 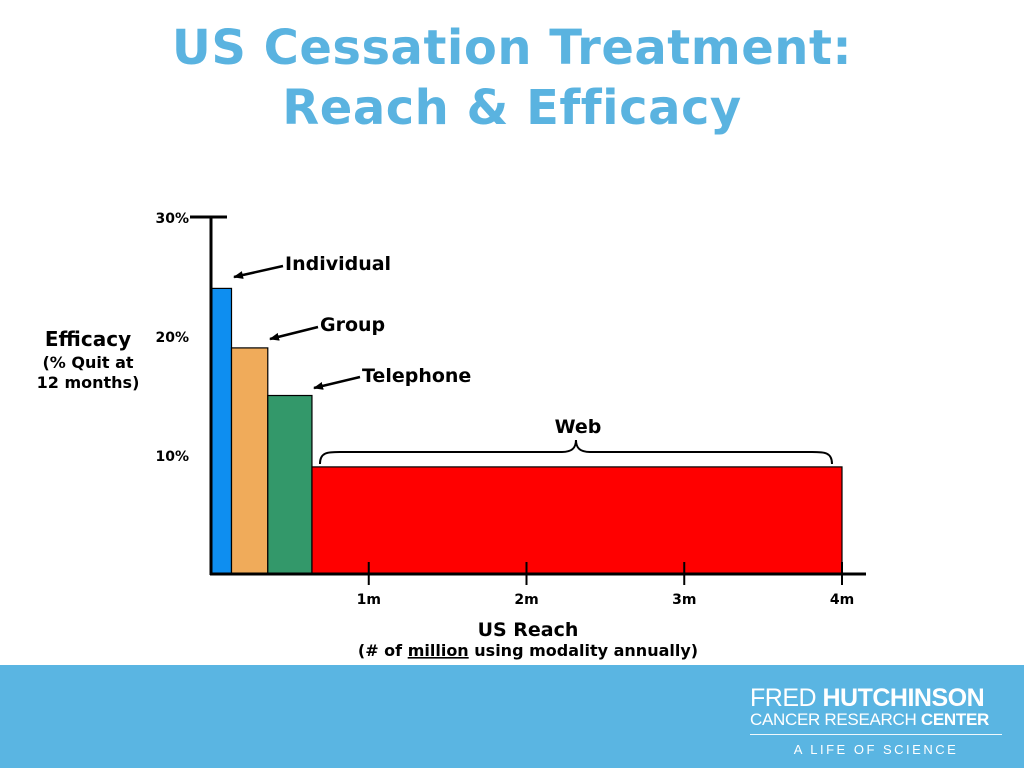 What do you see at coordinates (249, 461) in the screenshot?
I see `bar-group` at bounding box center [249, 461].